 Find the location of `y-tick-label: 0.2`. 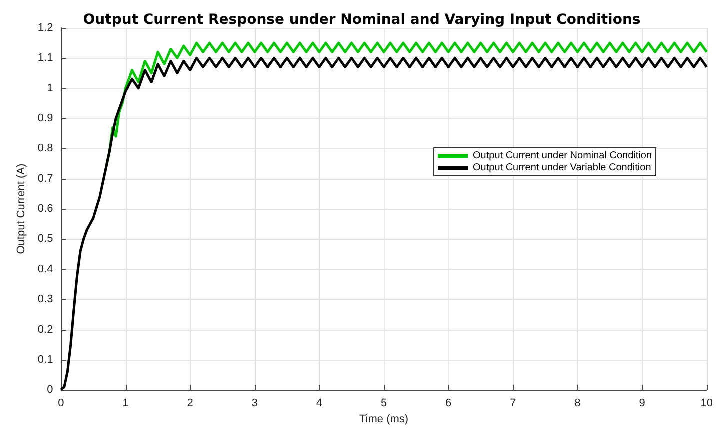

y-tick-label: 0.2 is located at coordinates (46, 330).